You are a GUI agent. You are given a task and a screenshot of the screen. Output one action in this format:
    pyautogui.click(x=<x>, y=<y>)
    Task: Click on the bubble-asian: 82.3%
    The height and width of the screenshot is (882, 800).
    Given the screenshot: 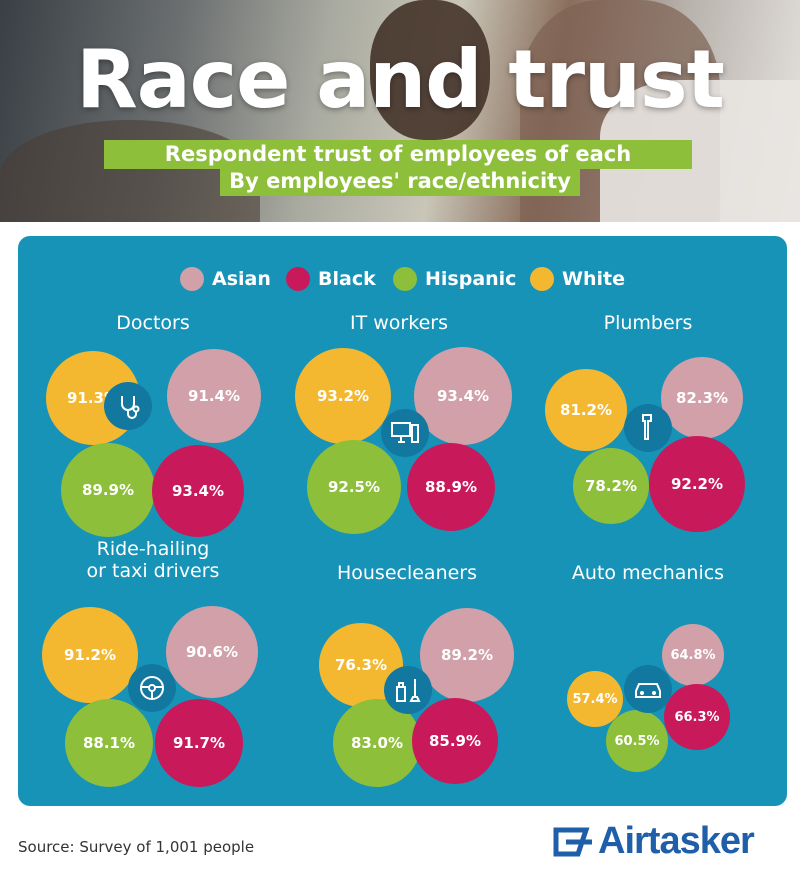 What is the action you would take?
    pyautogui.click(x=702, y=398)
    